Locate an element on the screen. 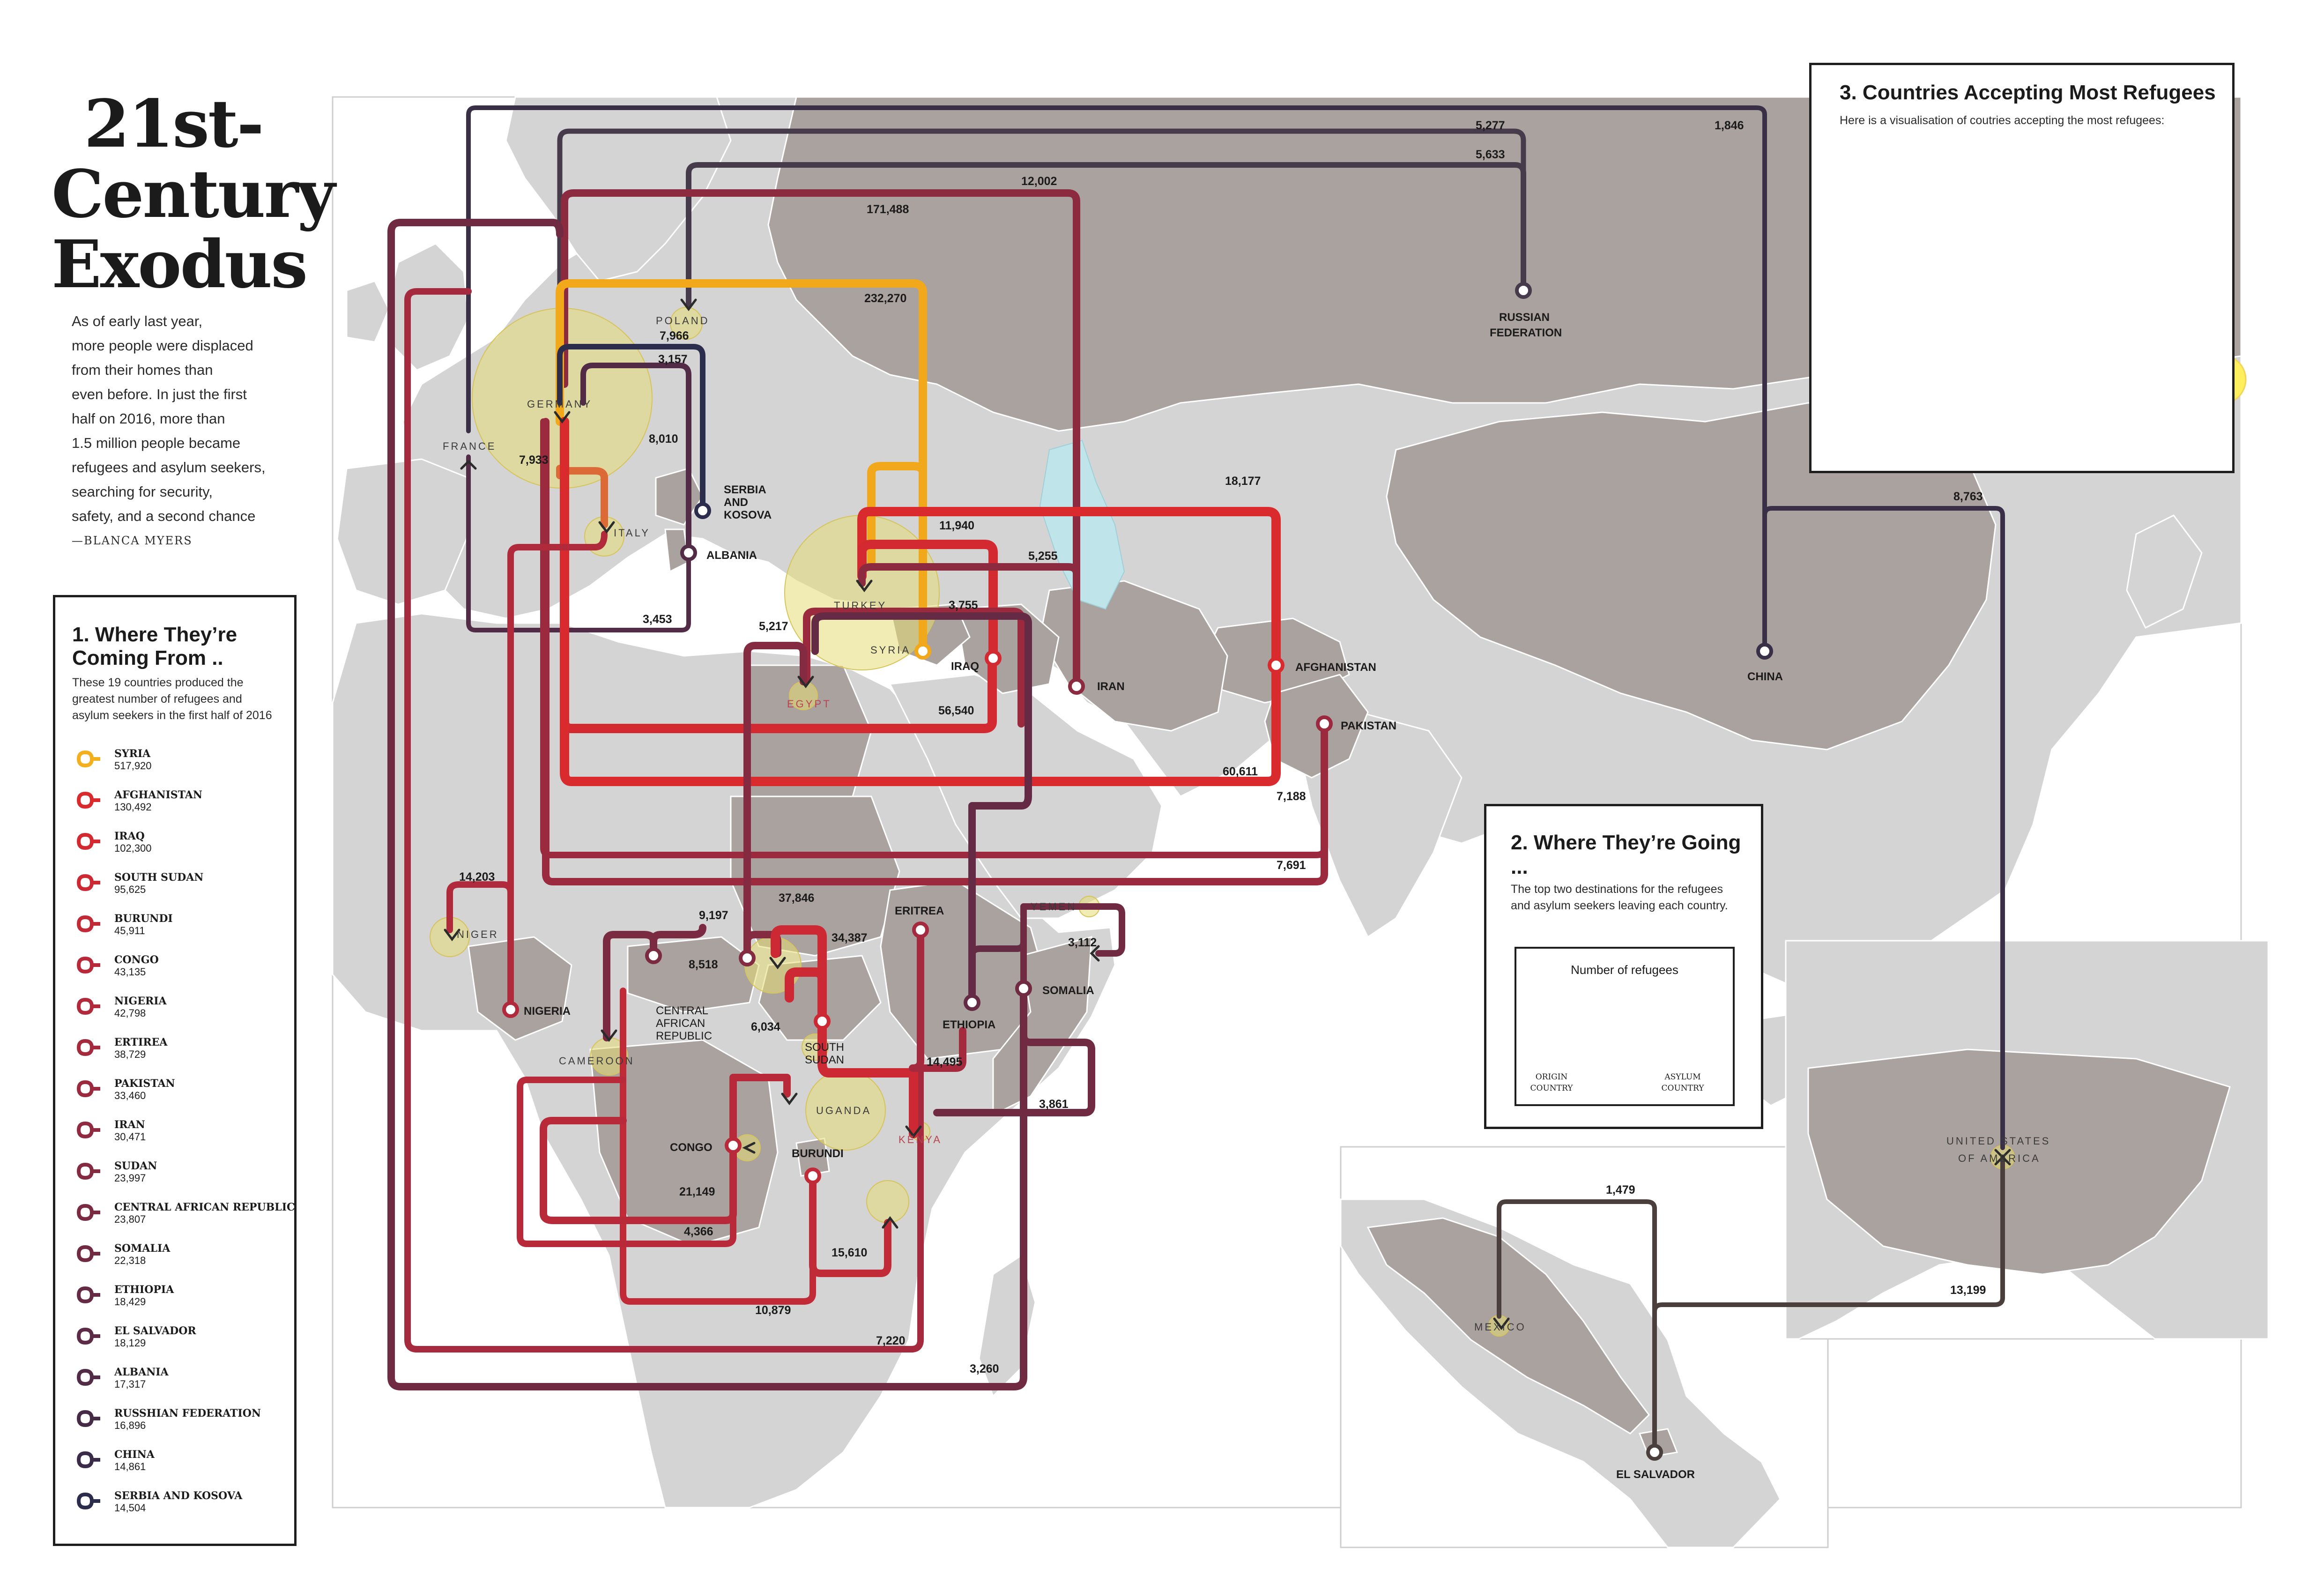  japan-land is located at coordinates (2164, 571).